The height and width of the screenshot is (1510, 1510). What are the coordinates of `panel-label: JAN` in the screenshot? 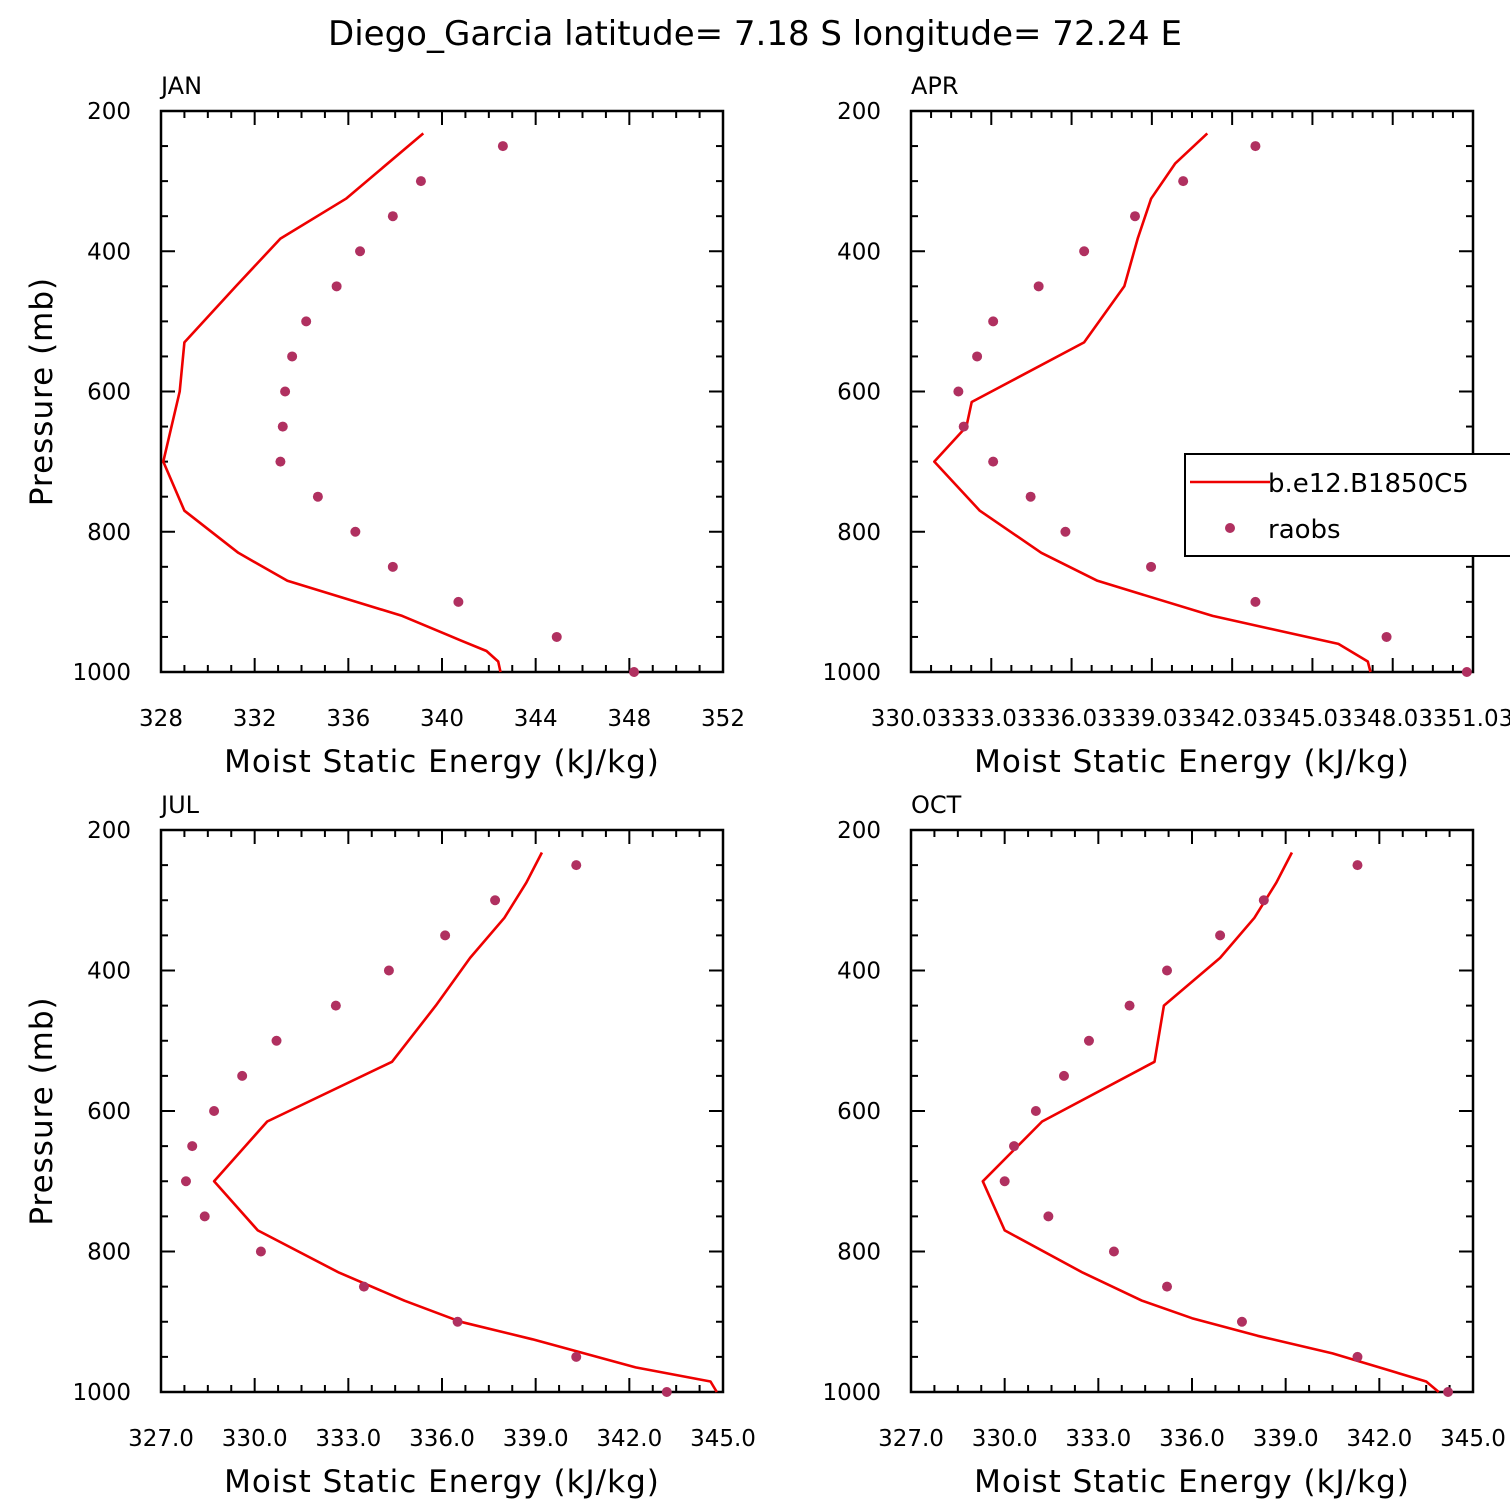 It's located at (180, 86).